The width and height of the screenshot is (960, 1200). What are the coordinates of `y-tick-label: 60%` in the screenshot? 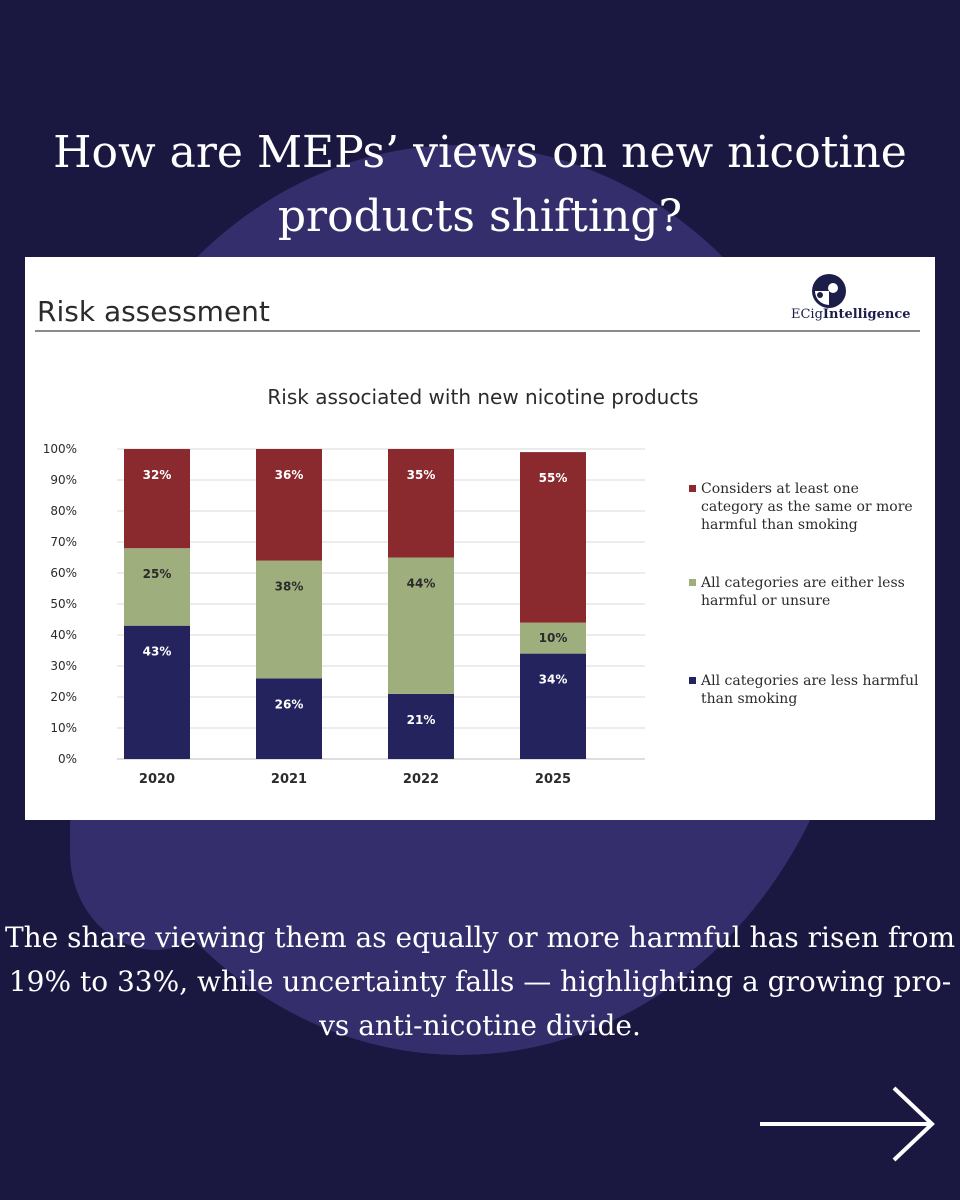 It's located at (63, 573).